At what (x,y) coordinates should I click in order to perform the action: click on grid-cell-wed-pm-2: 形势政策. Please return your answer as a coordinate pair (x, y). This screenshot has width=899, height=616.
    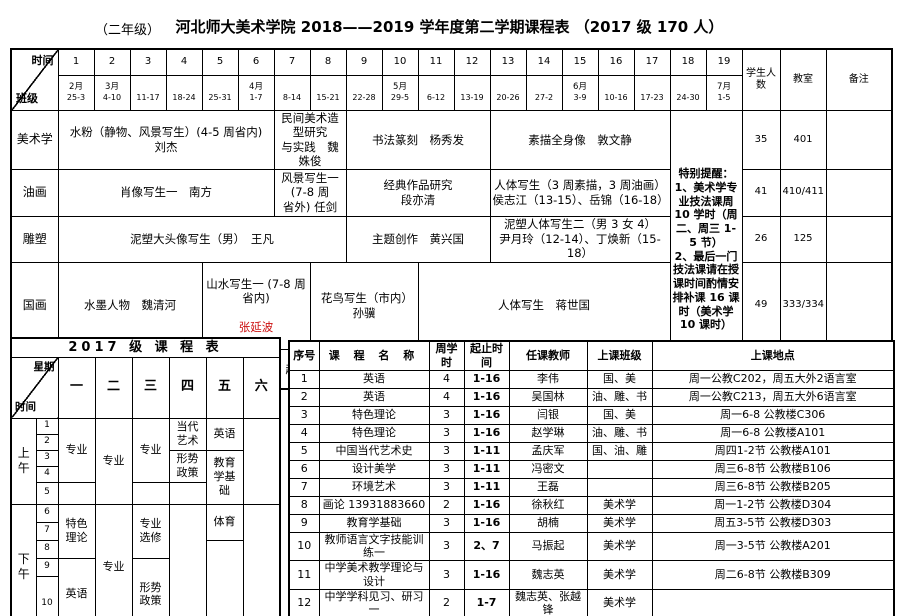
    Looking at the image, I should click on (150, 586).